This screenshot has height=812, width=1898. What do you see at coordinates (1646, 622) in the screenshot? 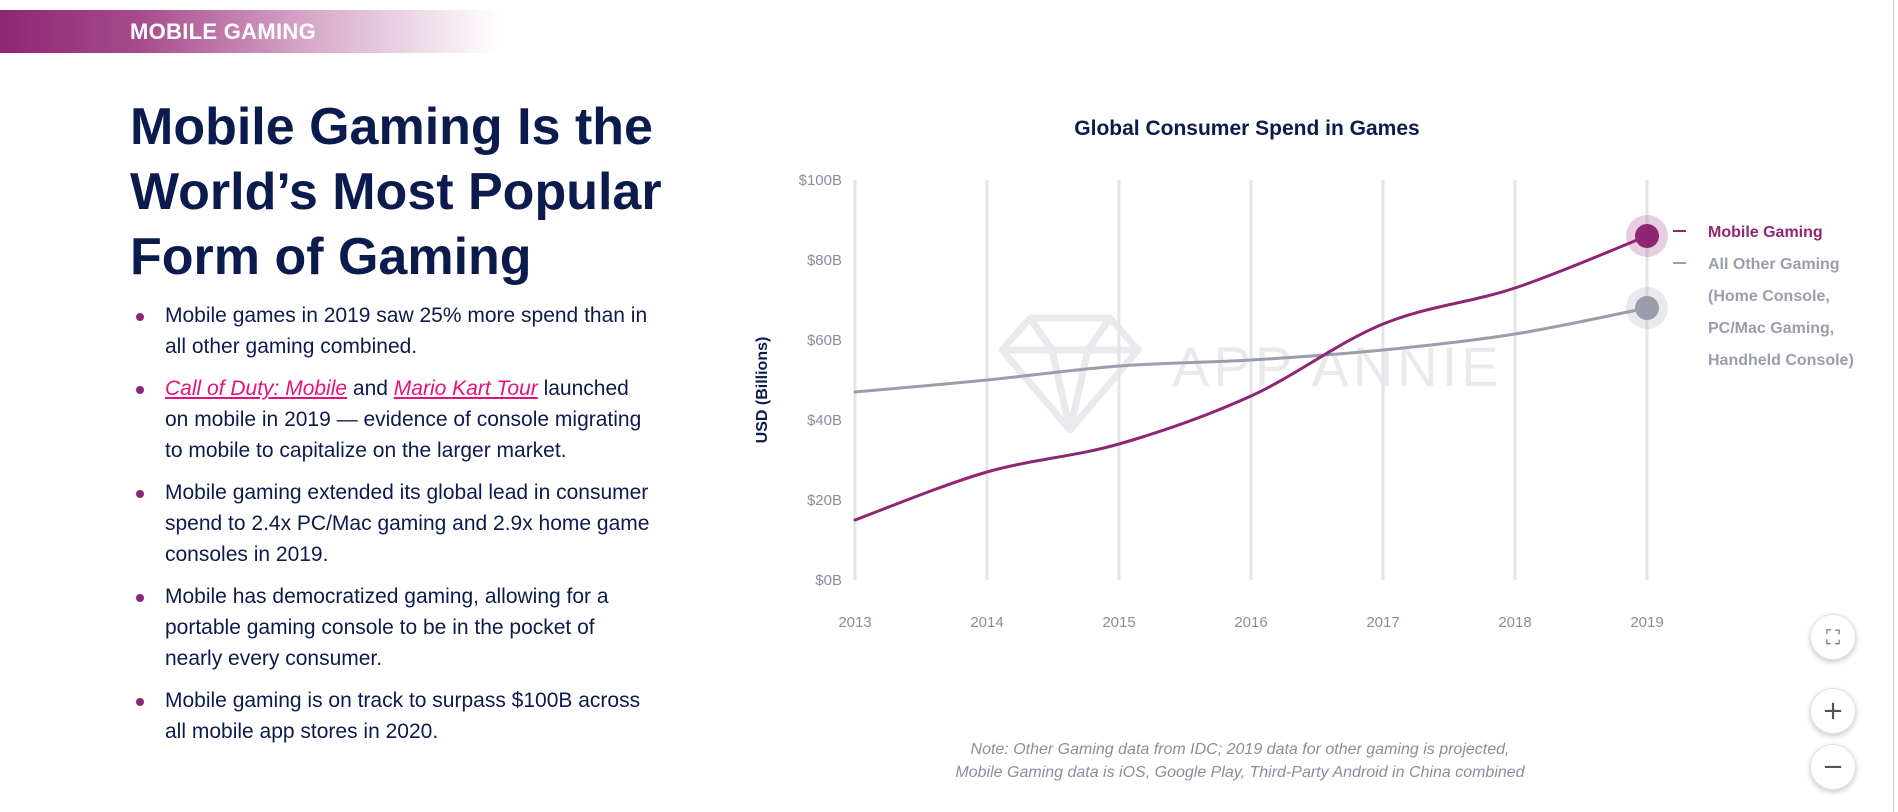
I see `x-tick-label: 2019` at bounding box center [1646, 622].